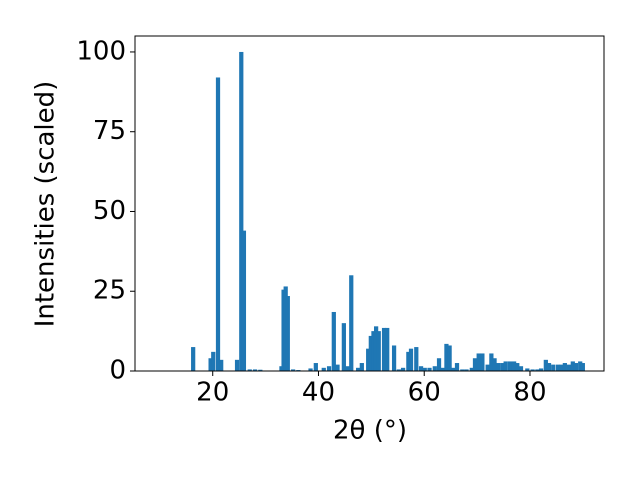 The height and width of the screenshot is (480, 640). What do you see at coordinates (529, 393) in the screenshot?
I see `x-tick-label: 80` at bounding box center [529, 393].